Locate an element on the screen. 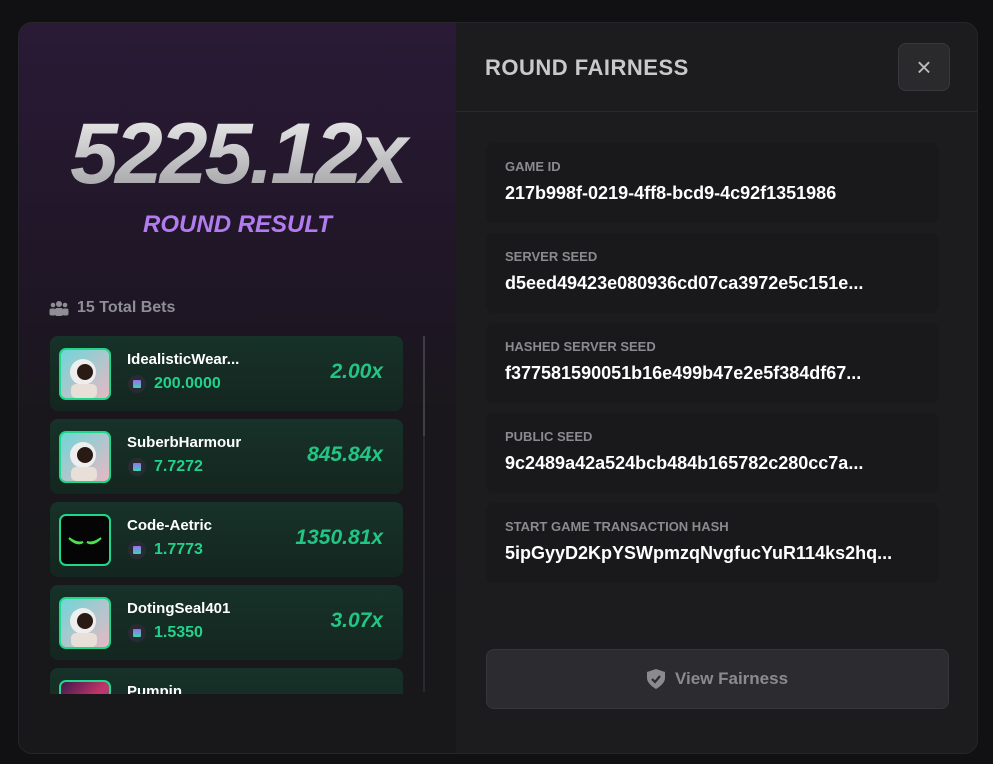 Image resolution: width=993 pixels, height=764 pixels. bet-username: Pumpin is located at coordinates (154, 688).